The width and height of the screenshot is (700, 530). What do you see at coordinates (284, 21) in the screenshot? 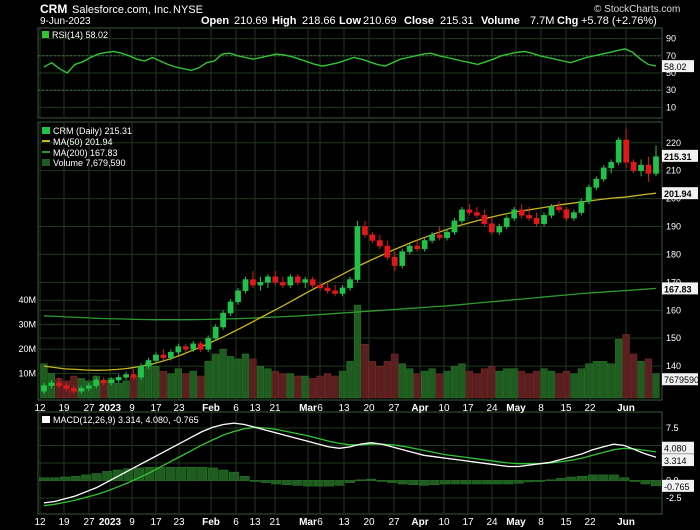
I see `high-label: High` at bounding box center [284, 21].